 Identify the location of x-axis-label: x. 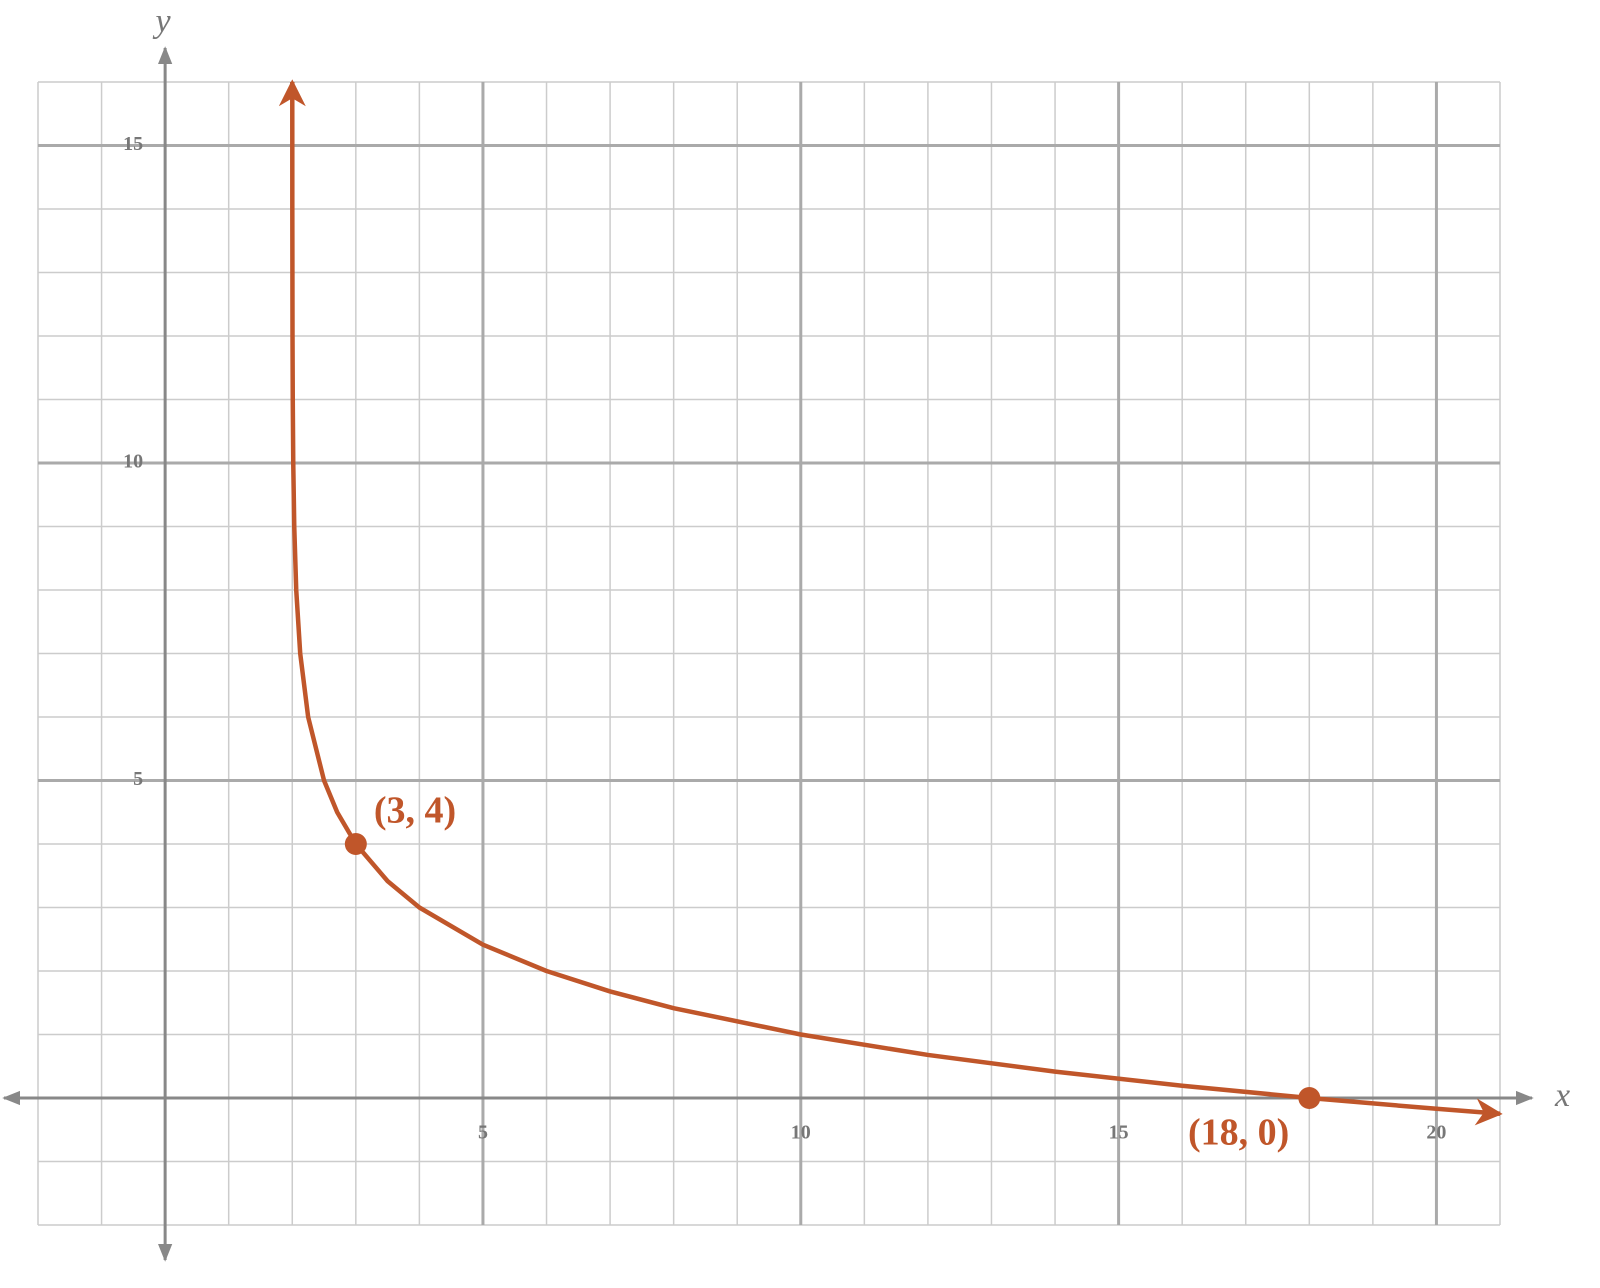
(1562, 1095).